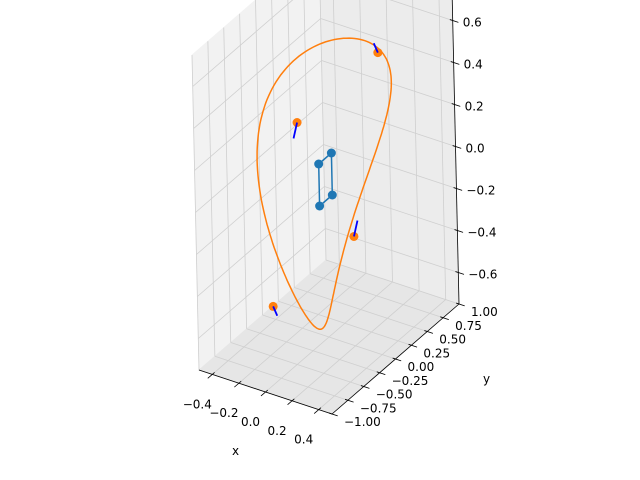 The image size is (640, 480). What do you see at coordinates (484, 312) in the screenshot?
I see `y-tick-label: 1.00` at bounding box center [484, 312].